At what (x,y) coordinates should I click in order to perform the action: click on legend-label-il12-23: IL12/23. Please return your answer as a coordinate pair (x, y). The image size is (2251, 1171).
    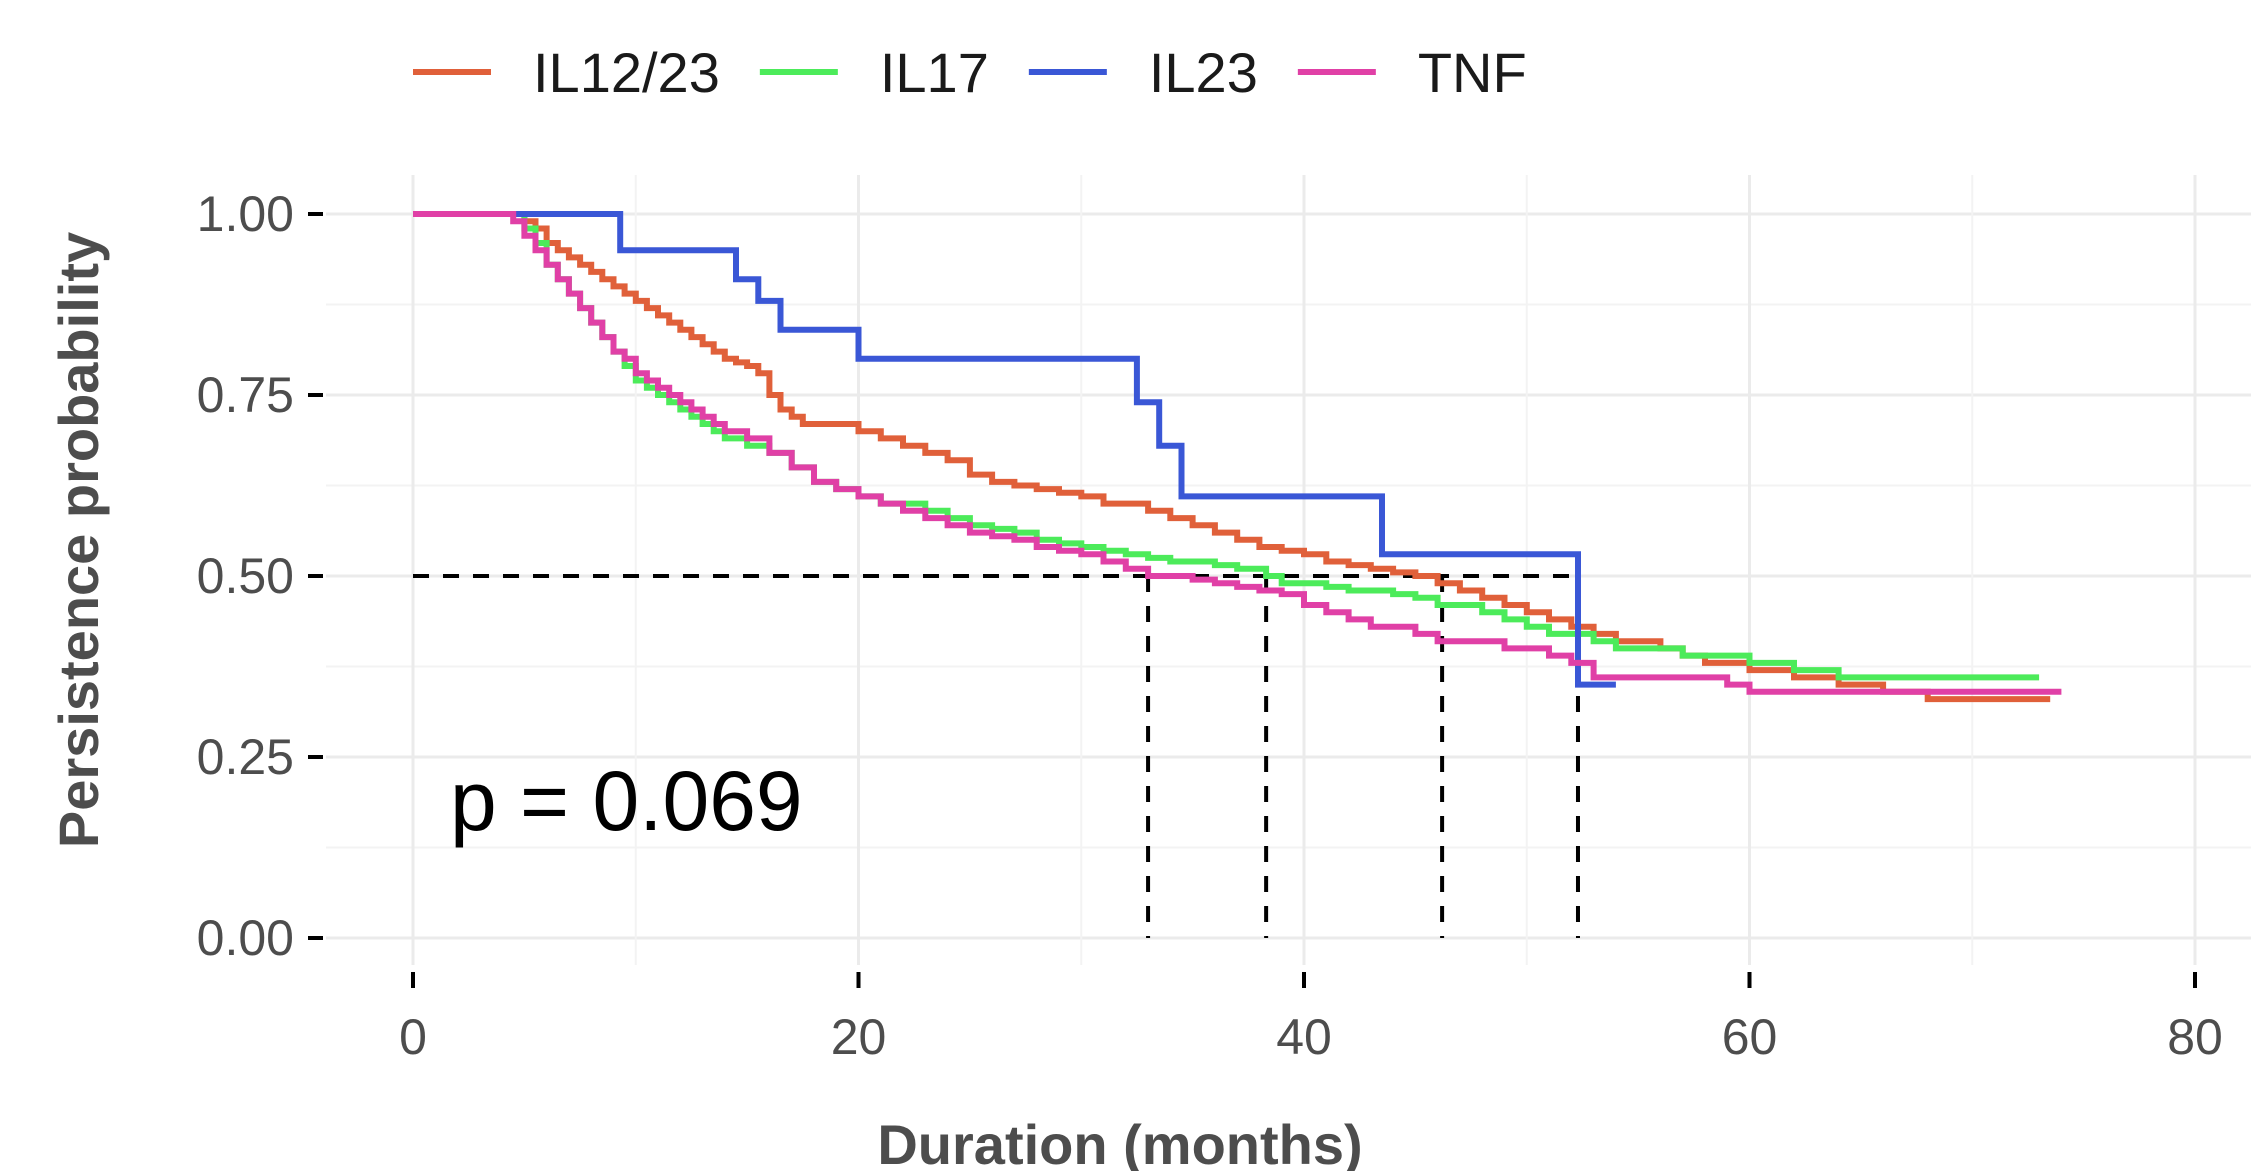
    Looking at the image, I should click on (626, 72).